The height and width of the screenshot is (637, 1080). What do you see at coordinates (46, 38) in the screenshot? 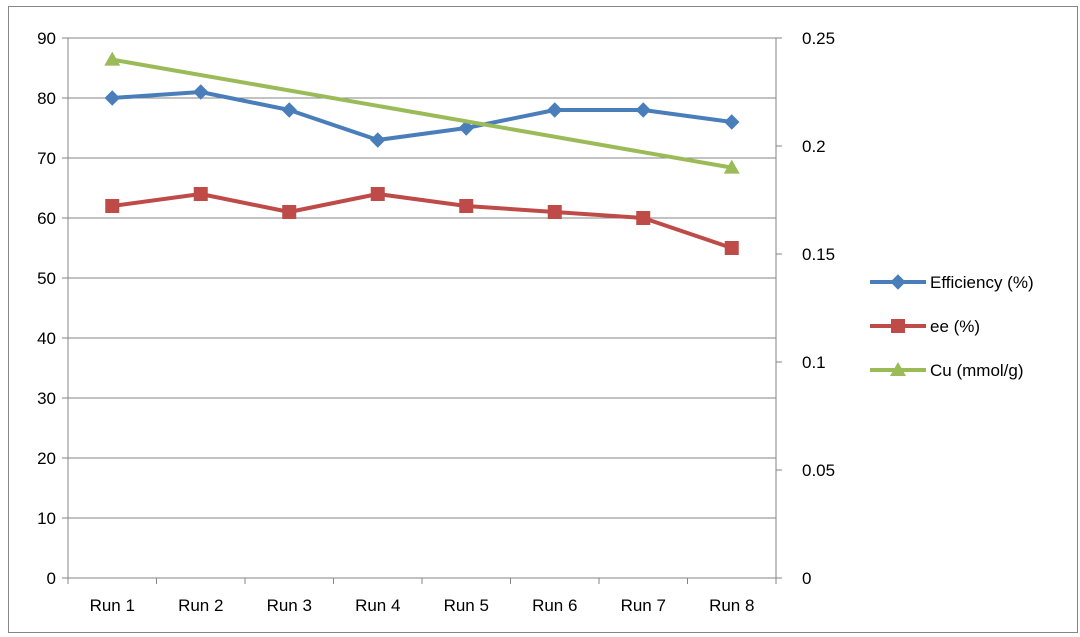
I see `left-axis-tick-label: 90` at bounding box center [46, 38].